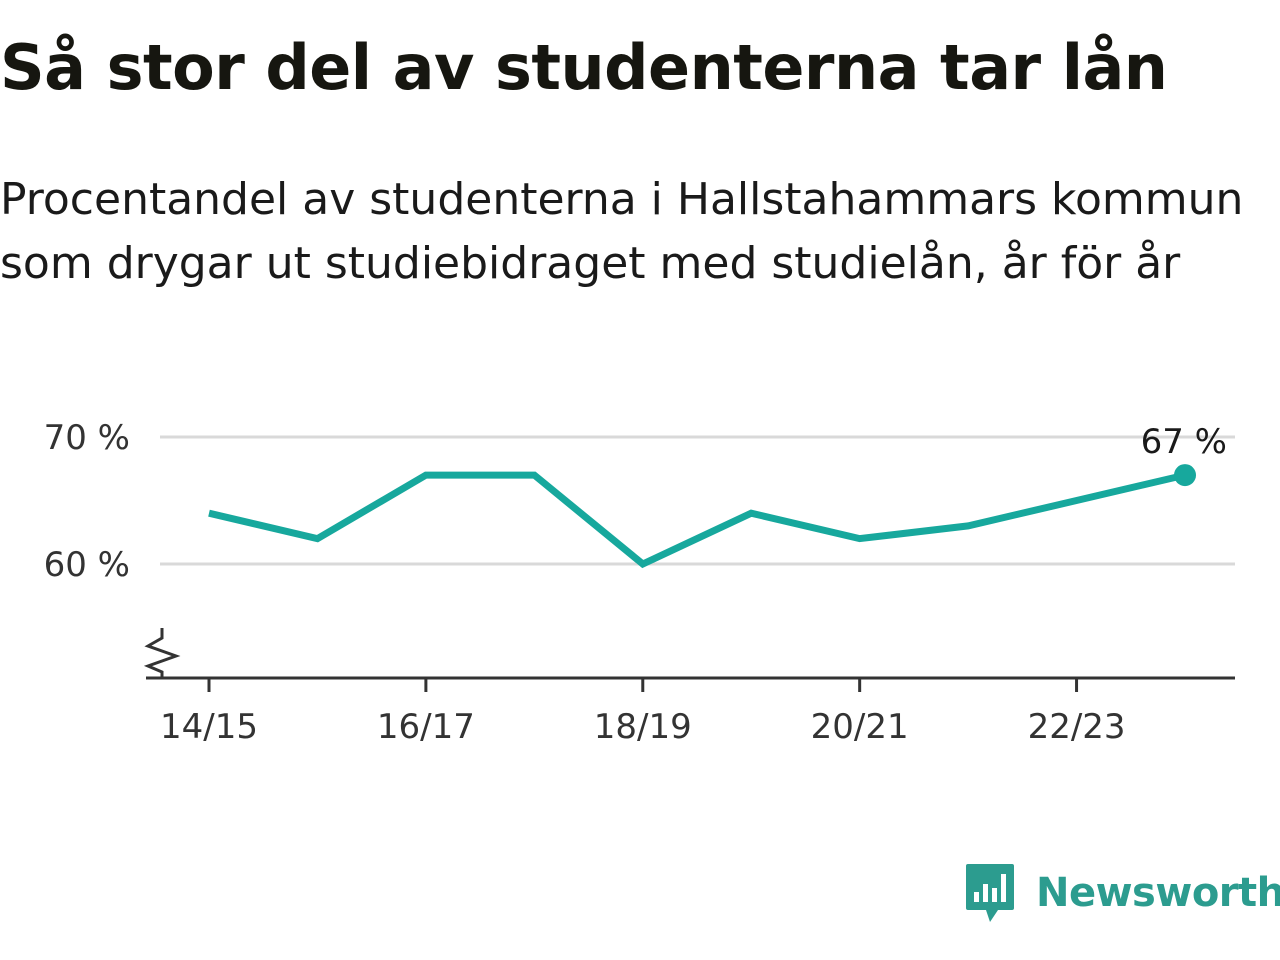  I want to click on end-value-label: 67 %, so click(1184, 442).